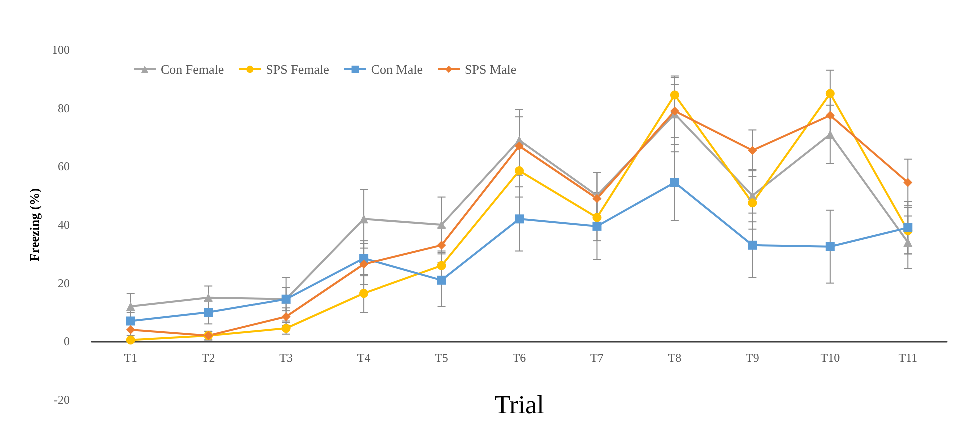 This screenshot has height=435, width=954. I want to click on x-tick-label: T1, so click(131, 358).